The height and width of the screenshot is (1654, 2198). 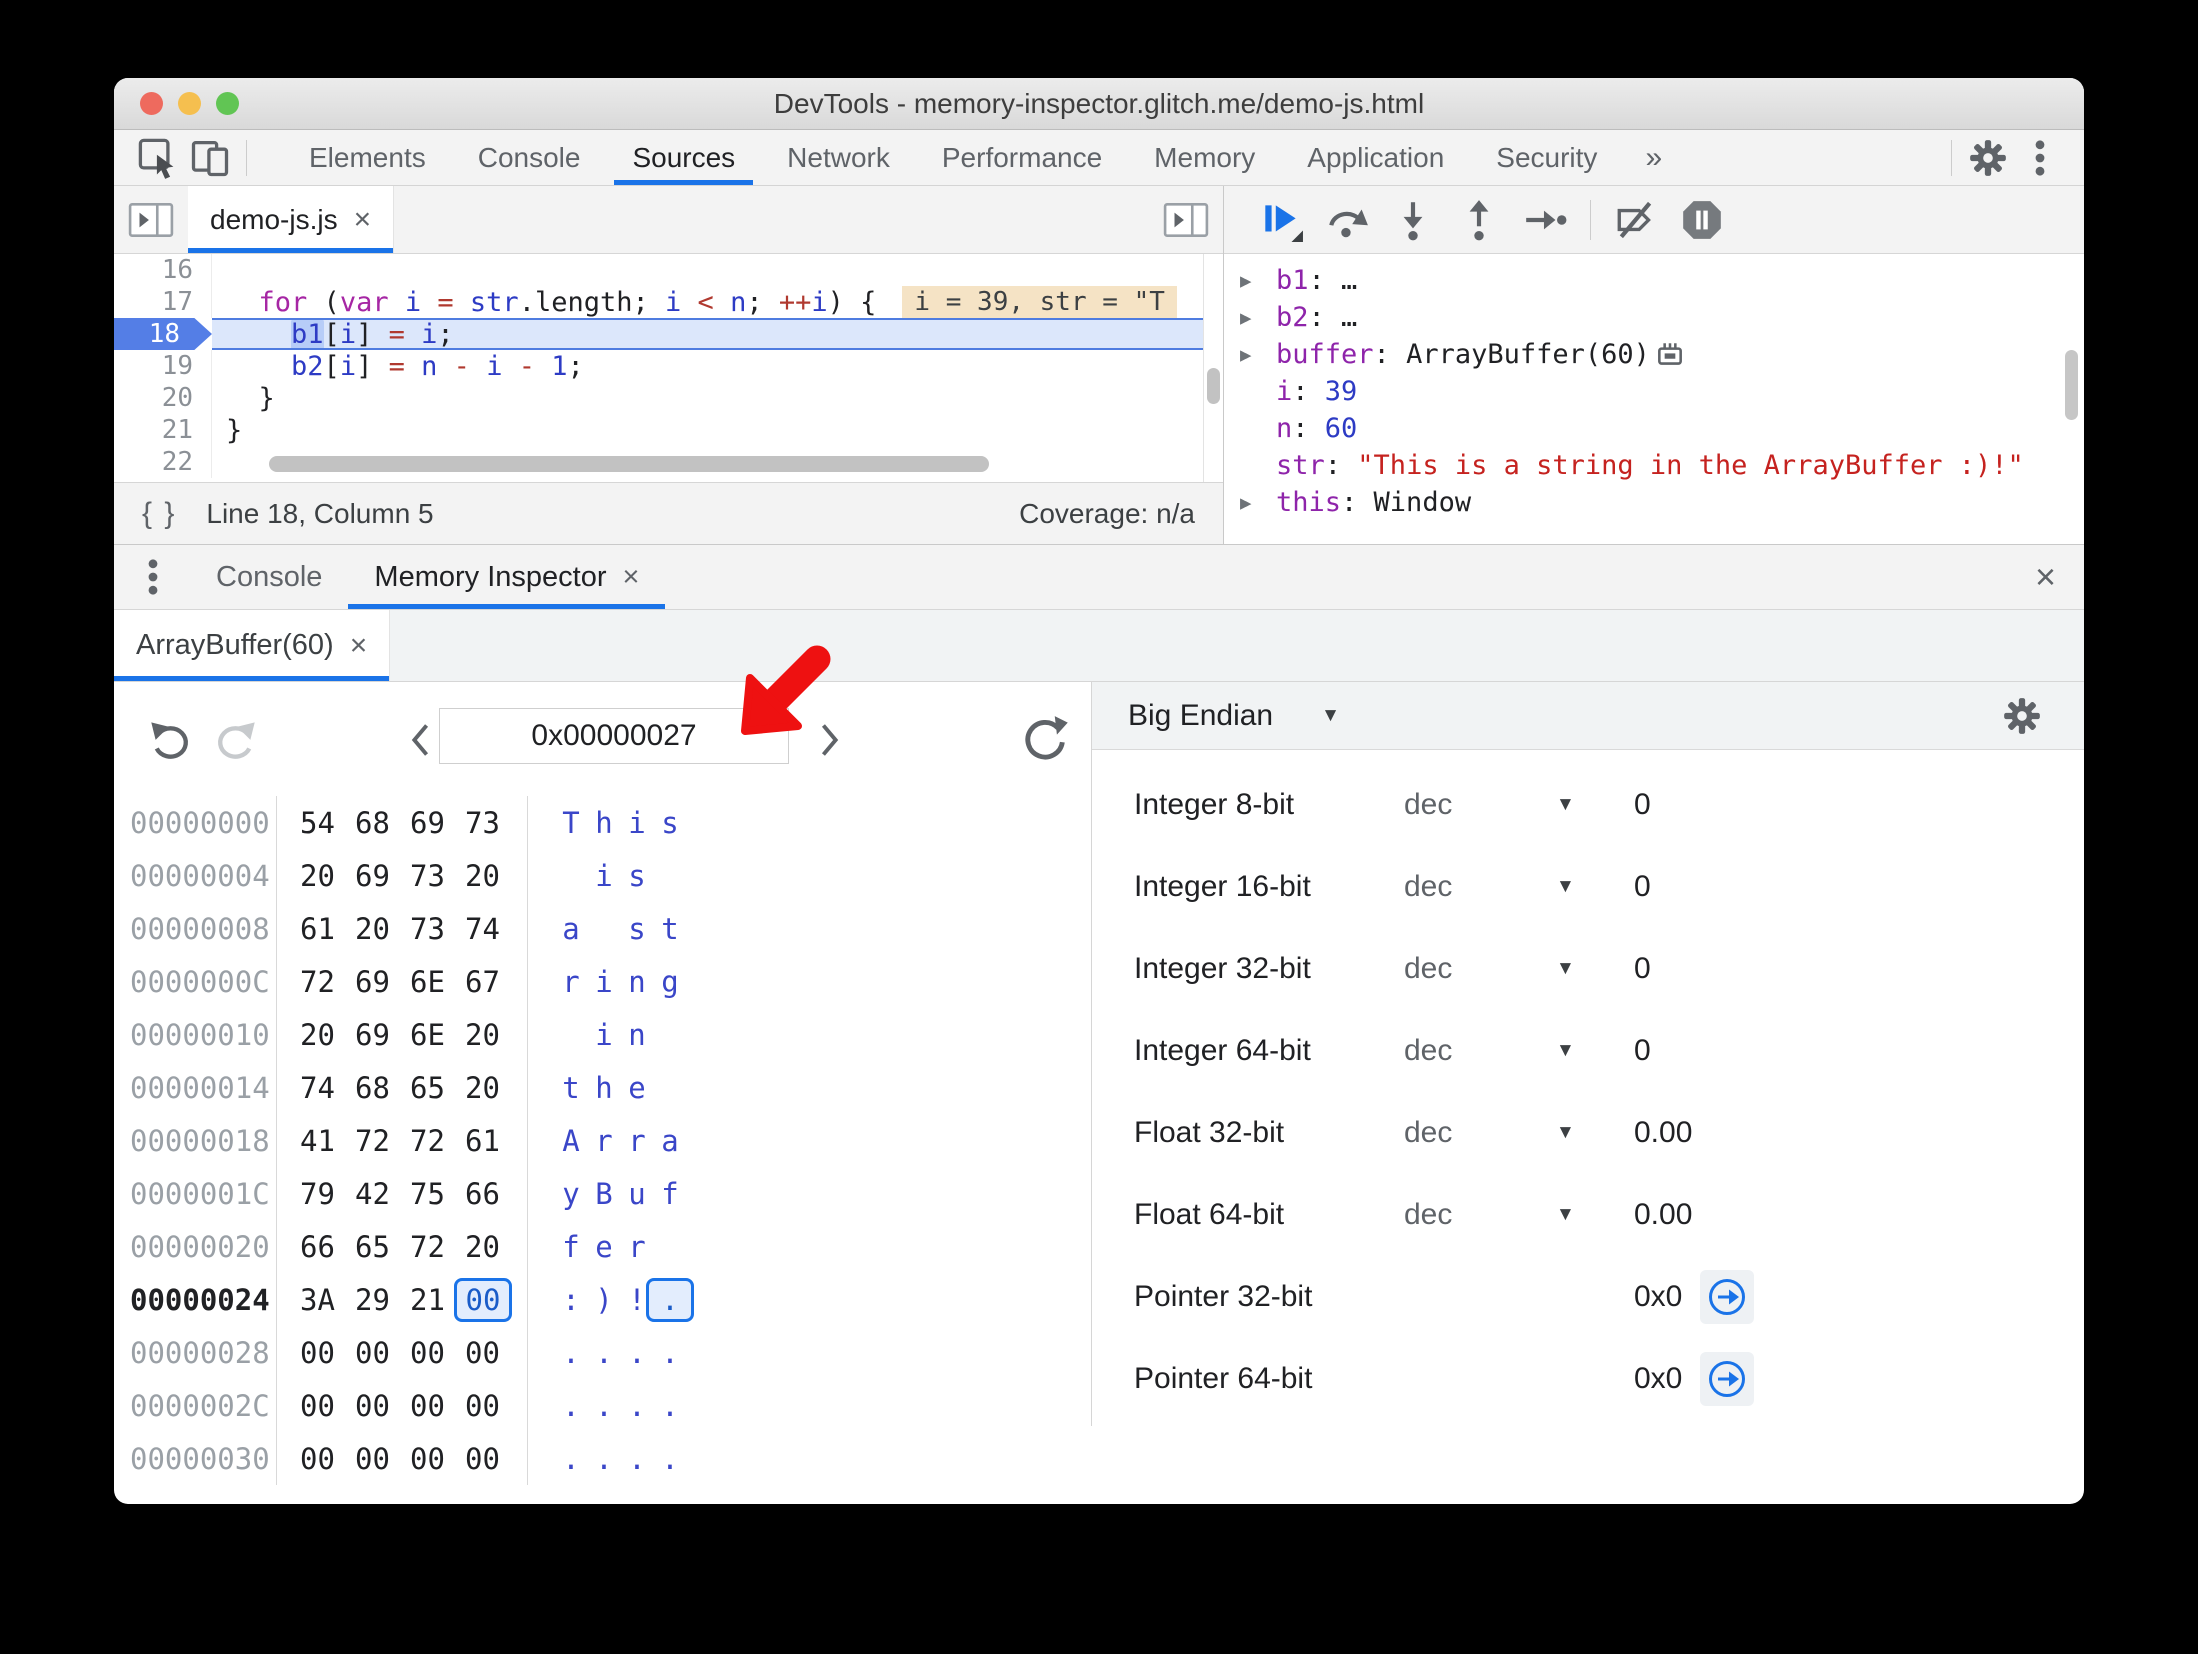 I want to click on close-window-button, so click(x=151, y=103).